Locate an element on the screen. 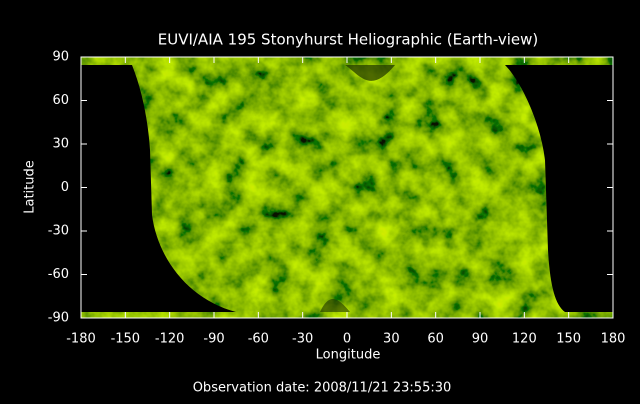  x-tick-label: -180 is located at coordinates (81, 339).